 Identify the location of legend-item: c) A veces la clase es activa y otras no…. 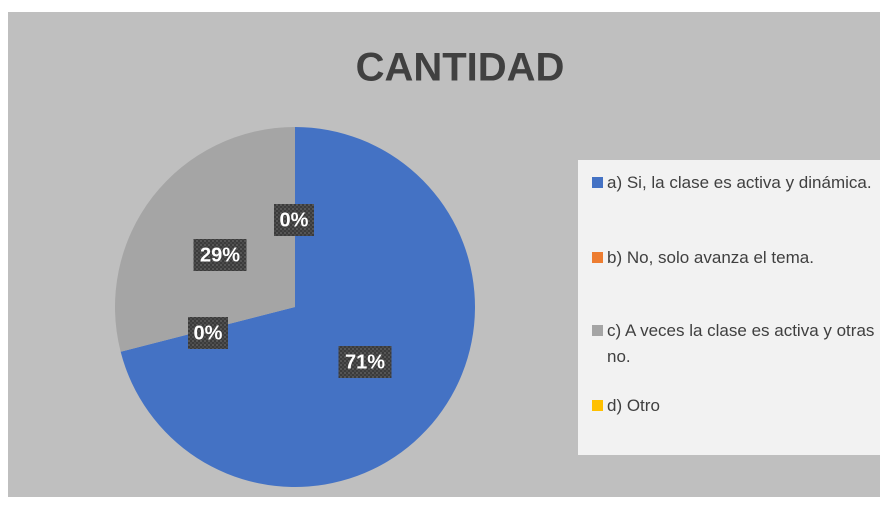
(735, 344).